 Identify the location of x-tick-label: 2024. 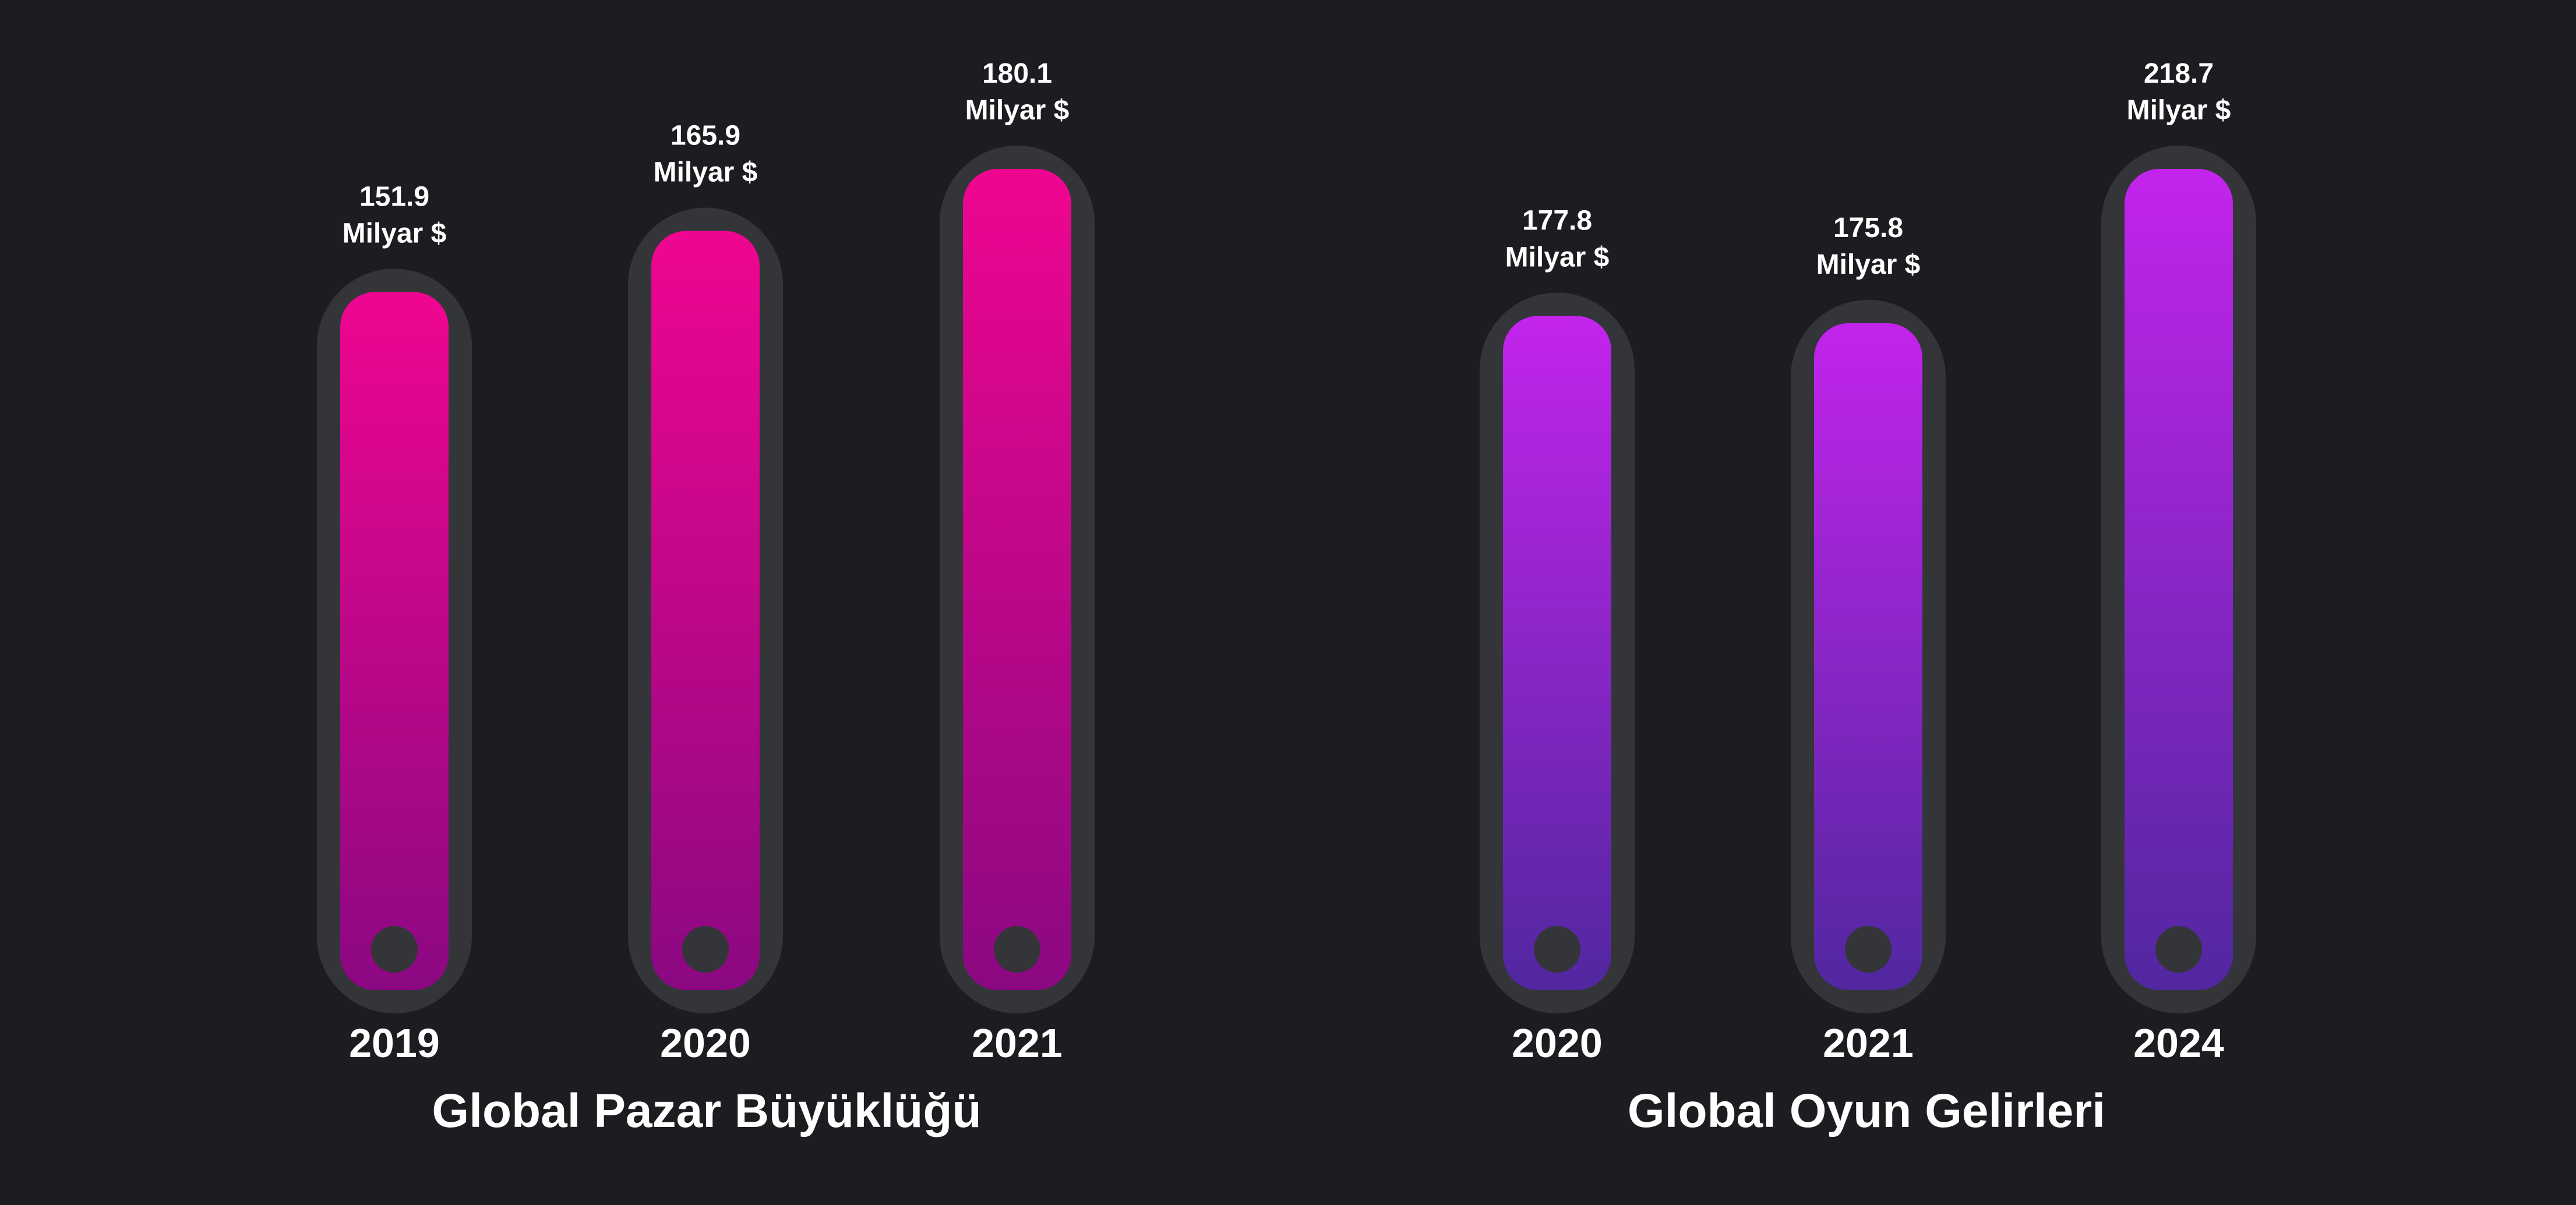
(2179, 1043).